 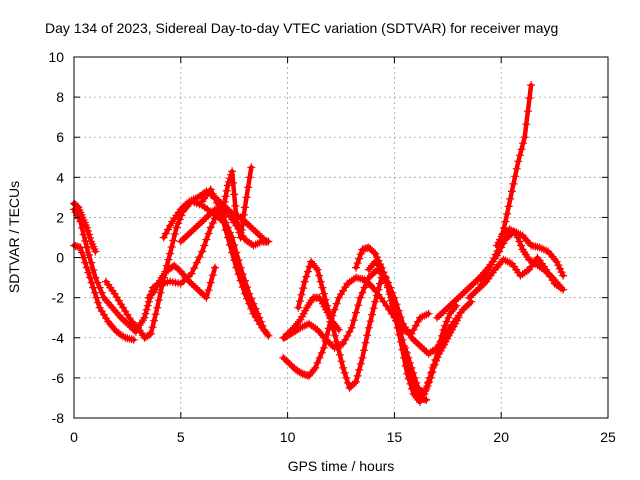 What do you see at coordinates (60, 97) in the screenshot?
I see `y-tick-label: 8` at bounding box center [60, 97].